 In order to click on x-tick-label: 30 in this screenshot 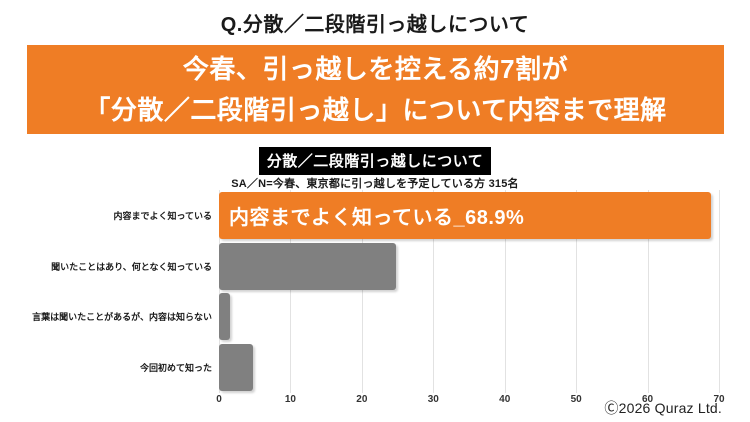, I will do `click(433, 399)`.